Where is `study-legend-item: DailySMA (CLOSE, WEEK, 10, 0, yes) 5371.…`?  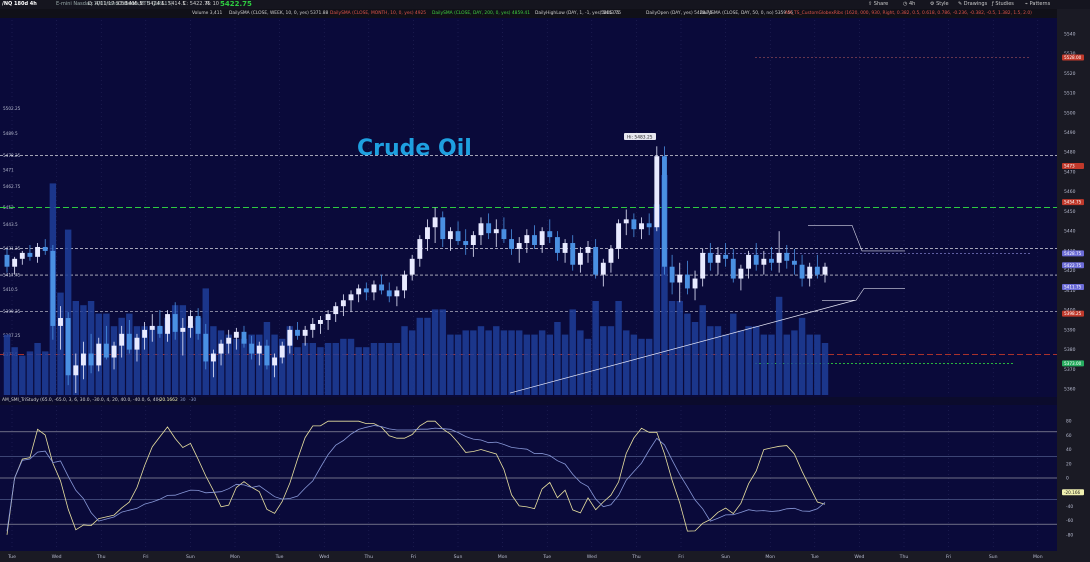 study-legend-item: DailySMA (CLOSE, WEEK, 10, 0, yes) 5371.… is located at coordinates (279, 13).